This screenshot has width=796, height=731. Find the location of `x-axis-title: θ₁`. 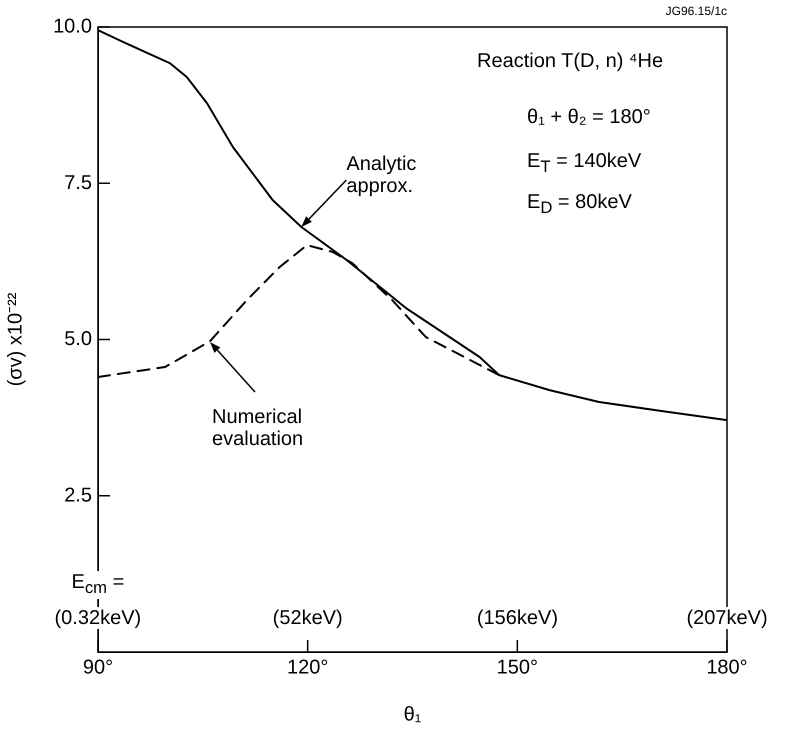

x-axis-title: θ₁ is located at coordinates (413, 715).